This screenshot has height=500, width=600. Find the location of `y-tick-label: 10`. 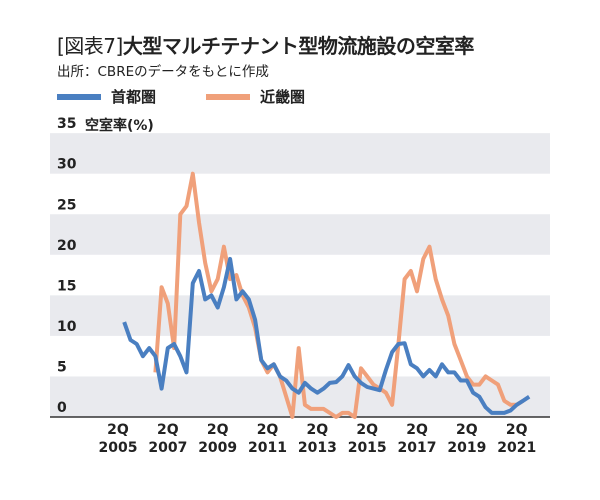

y-tick-label: 10 is located at coordinates (67, 327).